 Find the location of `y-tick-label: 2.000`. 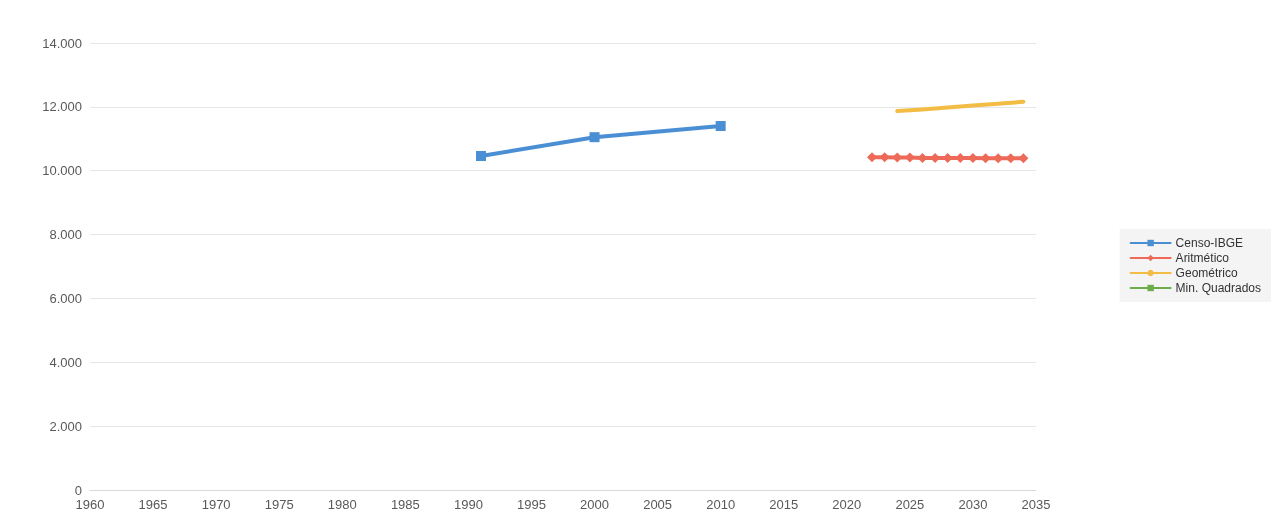

y-tick-label: 2.000 is located at coordinates (65, 426).